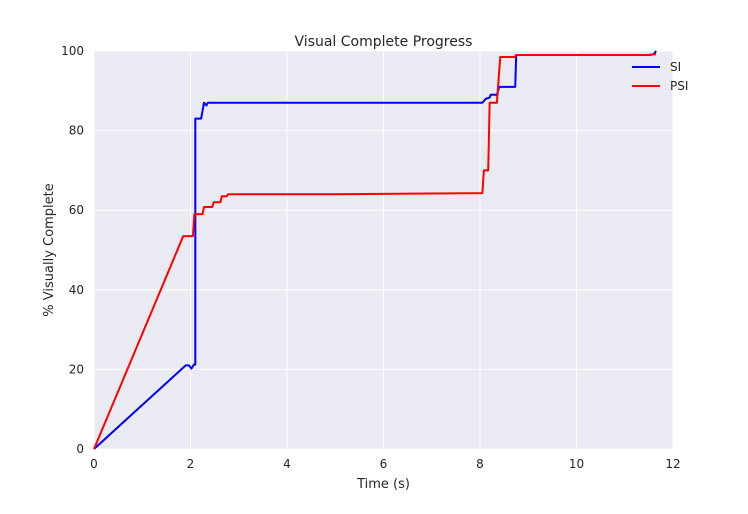 Image resolution: width=748 pixels, height=514 pixels. I want to click on x-tick-label: 2, so click(191, 464).